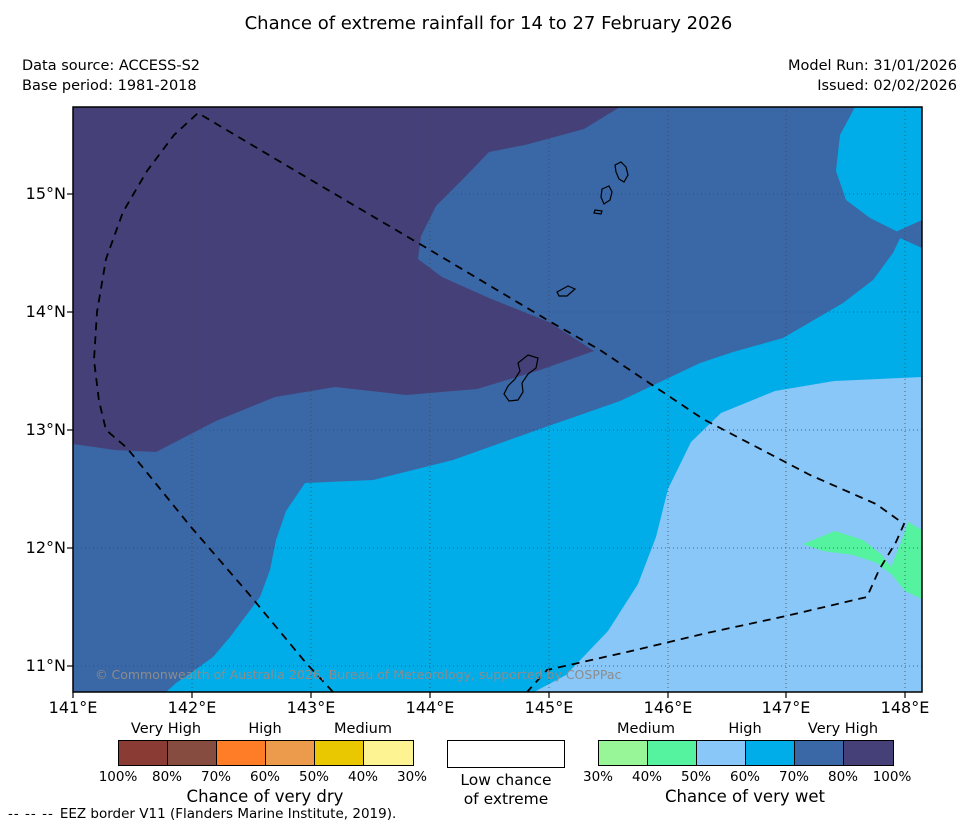 Image resolution: width=977 pixels, height=827 pixels. I want to click on lat-label-14n: 14°N, so click(45, 311).